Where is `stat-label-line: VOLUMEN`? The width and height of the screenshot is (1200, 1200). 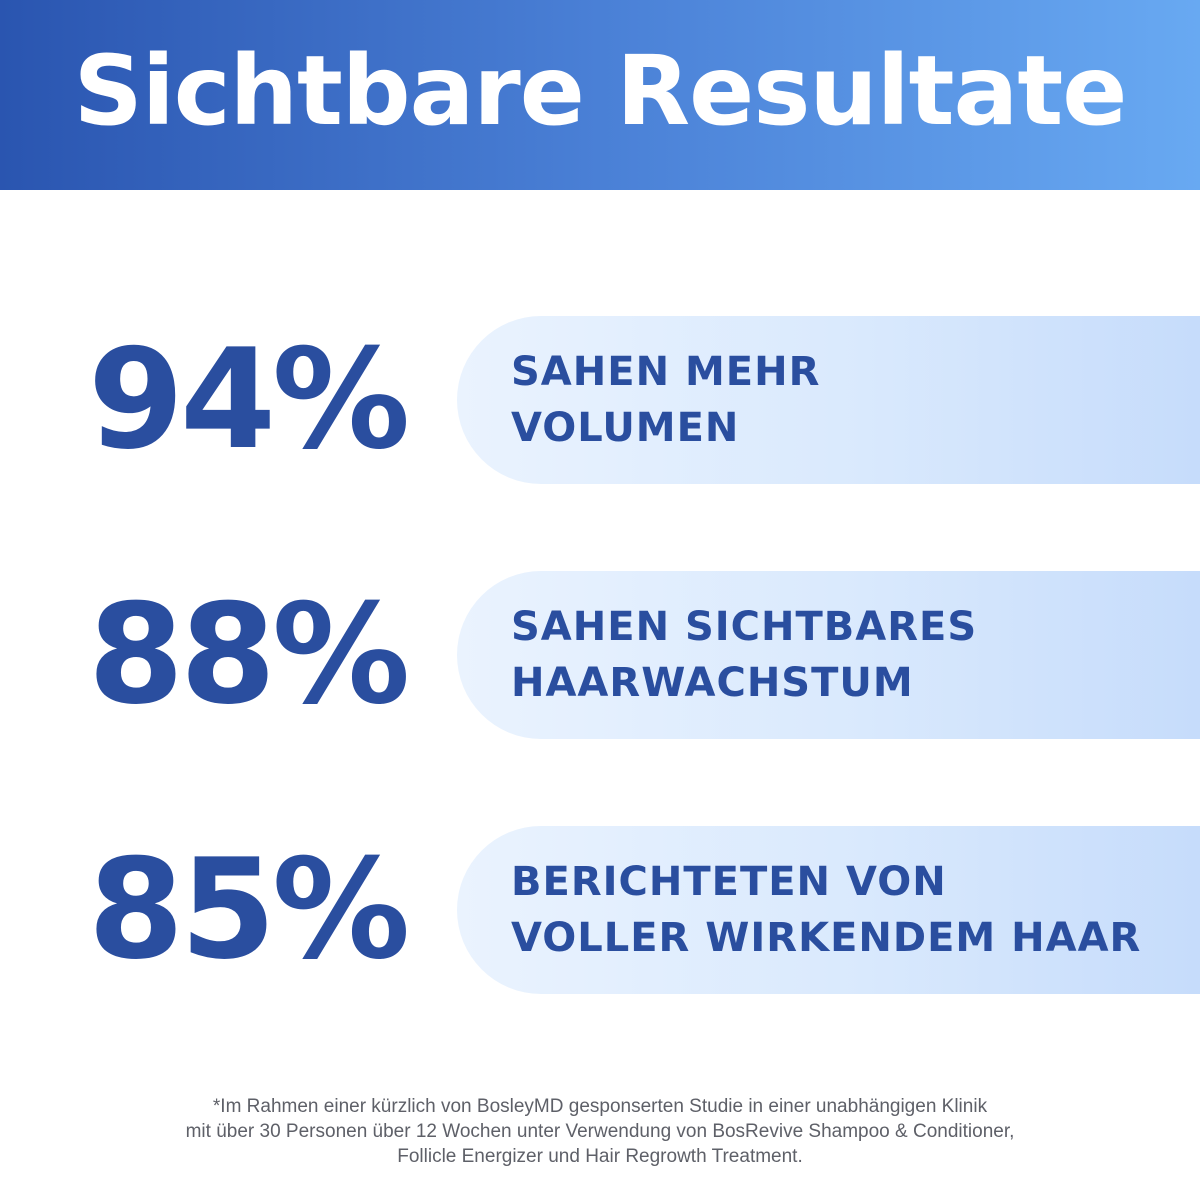 stat-label-line: VOLUMEN is located at coordinates (625, 428).